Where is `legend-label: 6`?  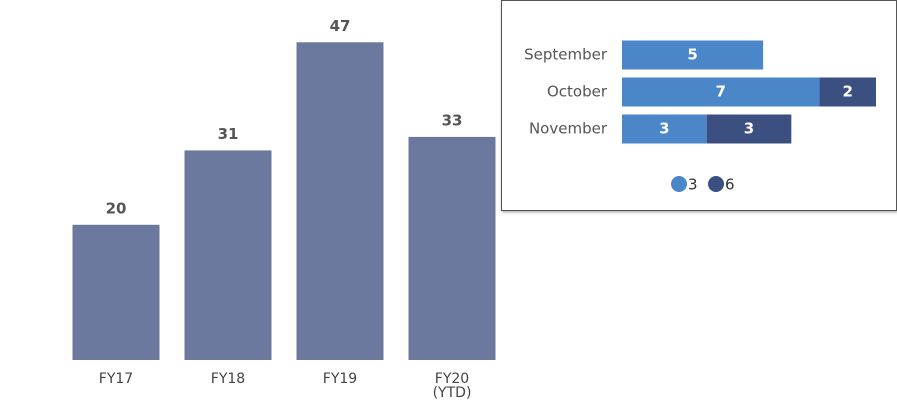
legend-label: 6 is located at coordinates (730, 185).